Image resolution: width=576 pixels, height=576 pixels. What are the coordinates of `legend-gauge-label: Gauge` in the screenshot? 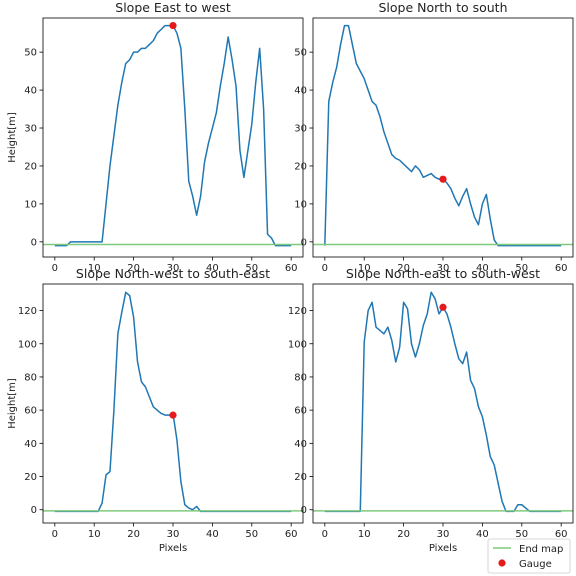 It's located at (535, 564).